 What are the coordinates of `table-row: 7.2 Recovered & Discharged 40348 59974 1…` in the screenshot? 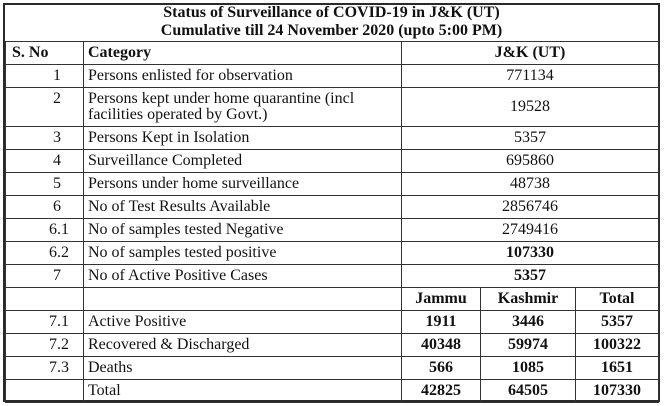 It's located at (332, 345).